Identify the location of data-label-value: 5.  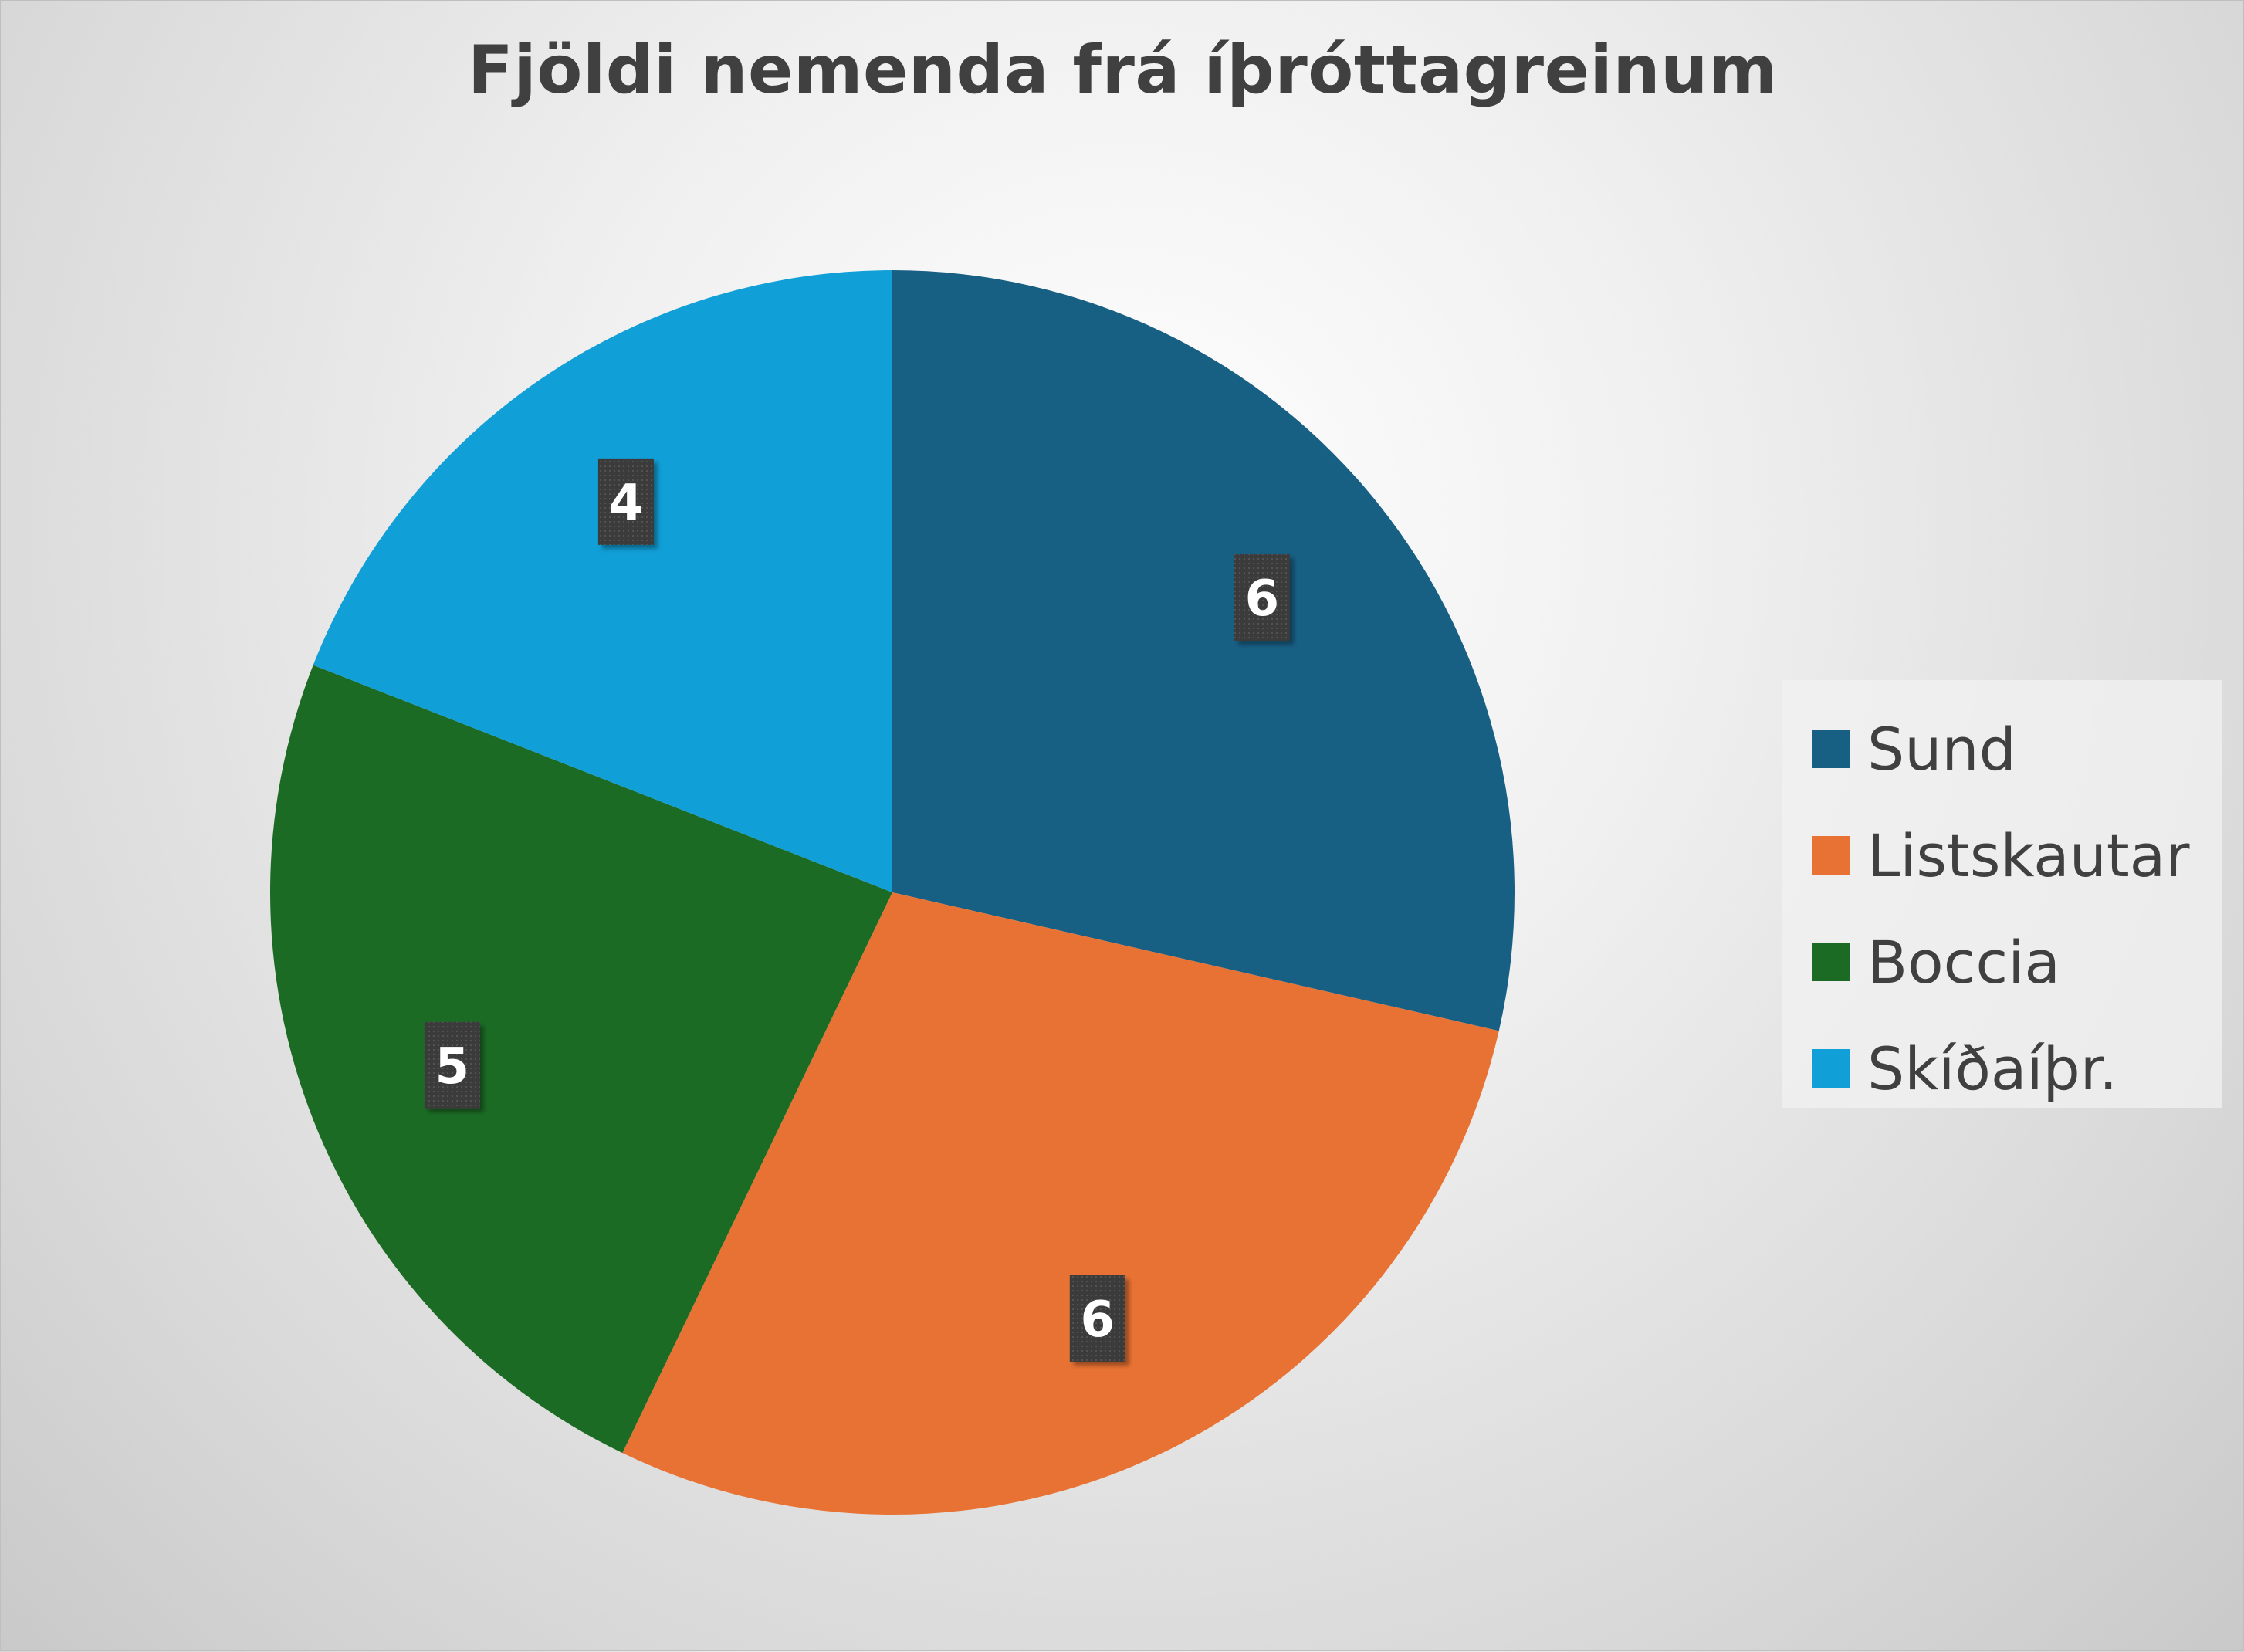
(452, 1066).